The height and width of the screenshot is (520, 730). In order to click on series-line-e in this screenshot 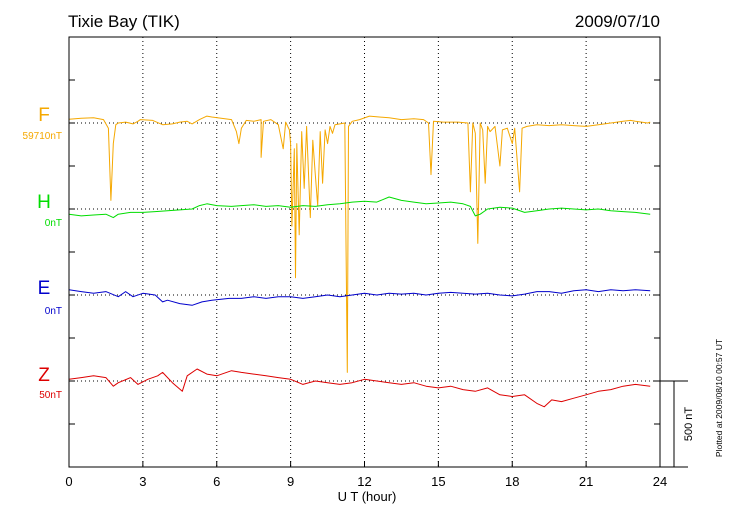, I will do `click(359, 297)`.